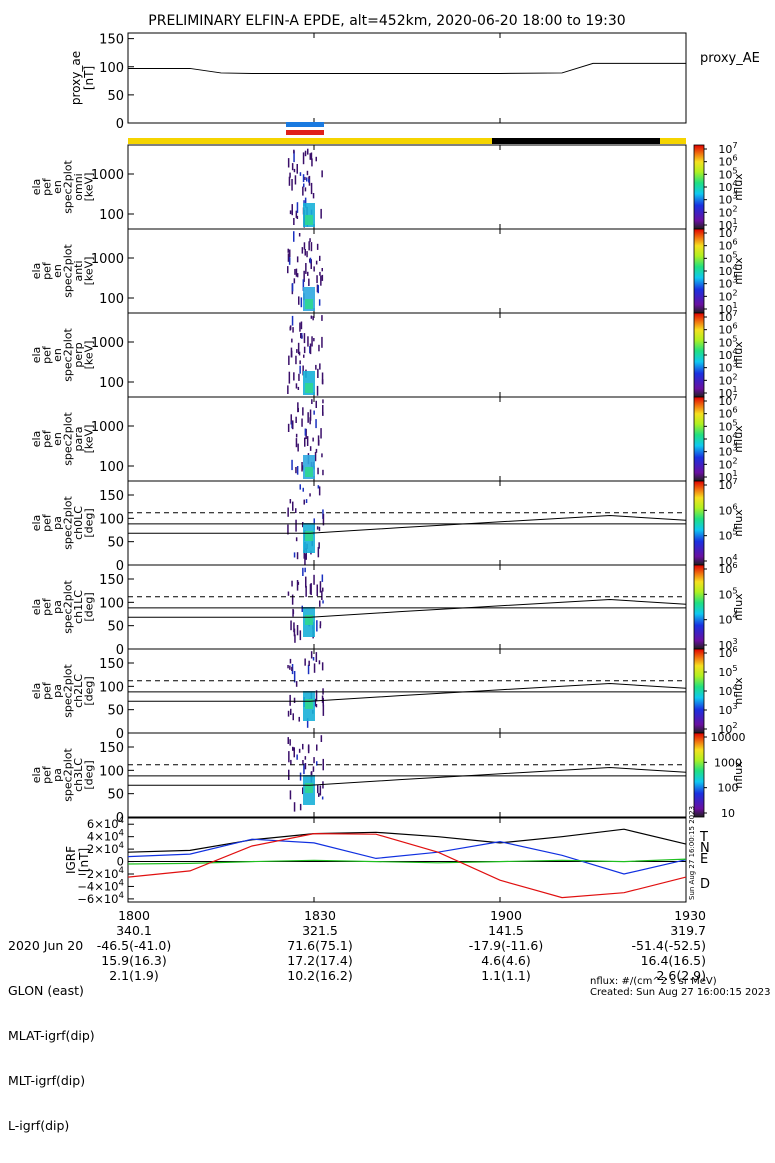 This screenshot has height=1163, width=775. I want to click on panel-para-ylabel-line: en, so click(57, 439).